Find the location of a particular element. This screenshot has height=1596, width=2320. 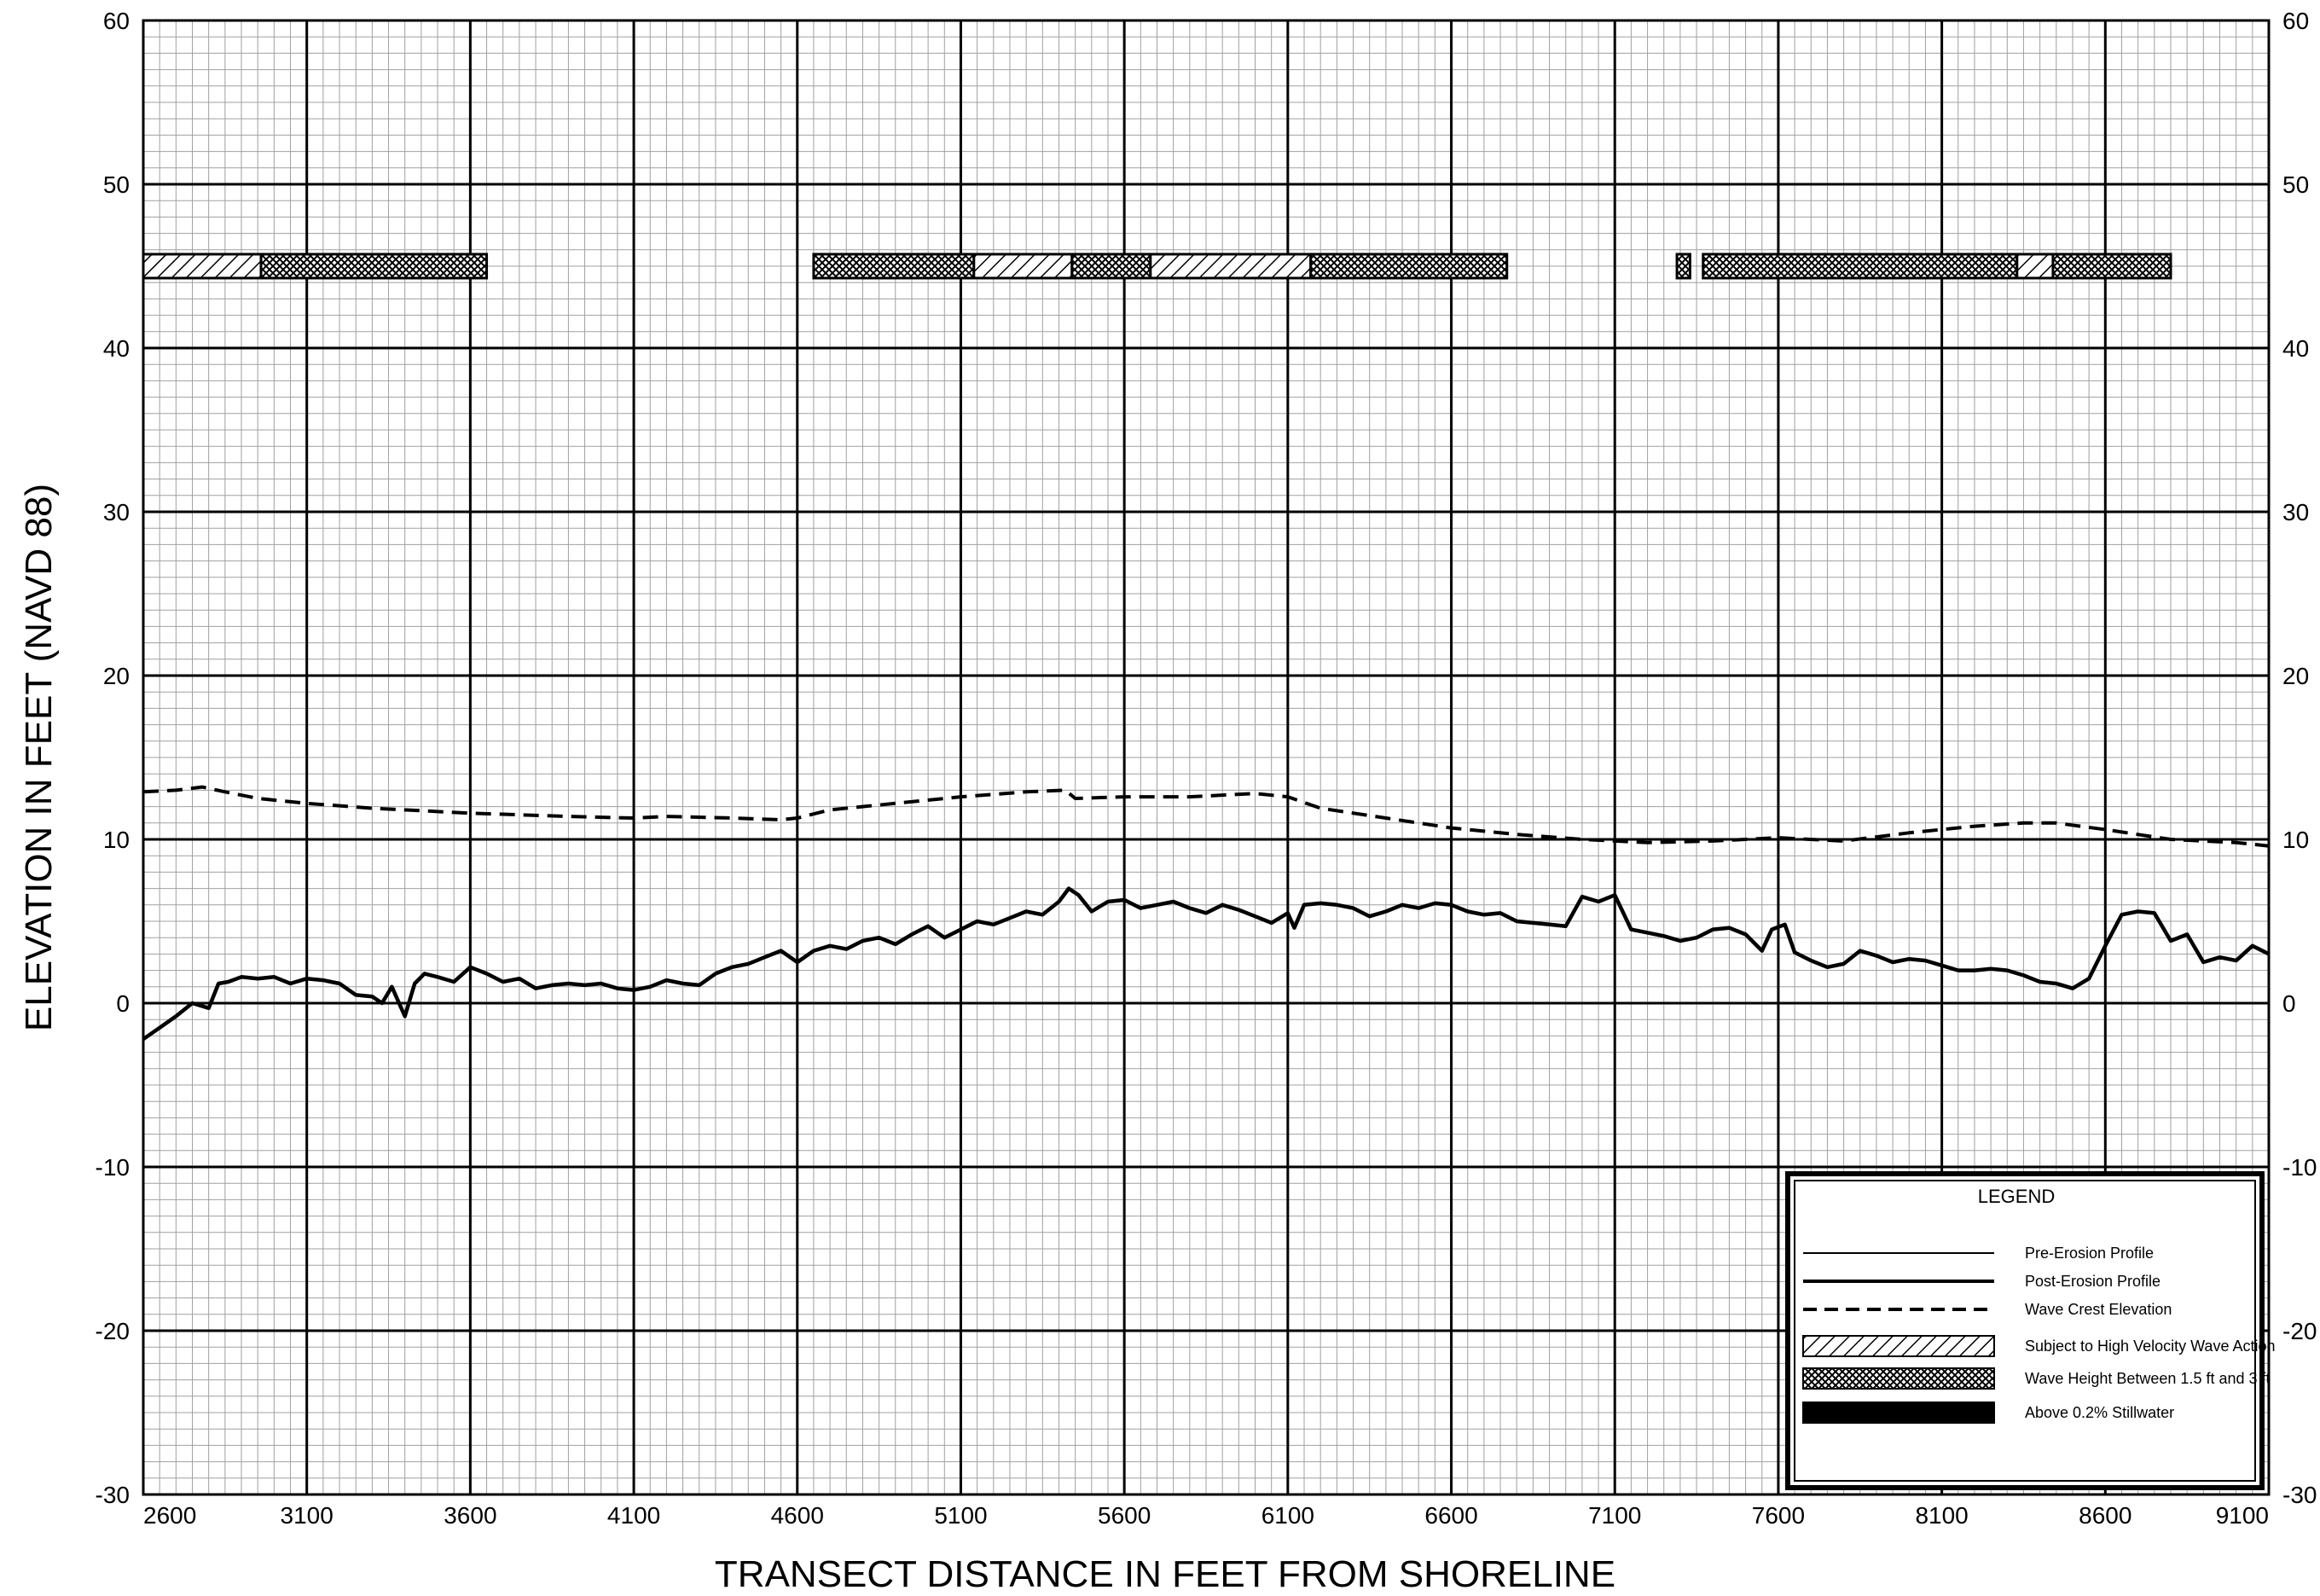

y-tick-label-right: 30 is located at coordinates (2295, 512).